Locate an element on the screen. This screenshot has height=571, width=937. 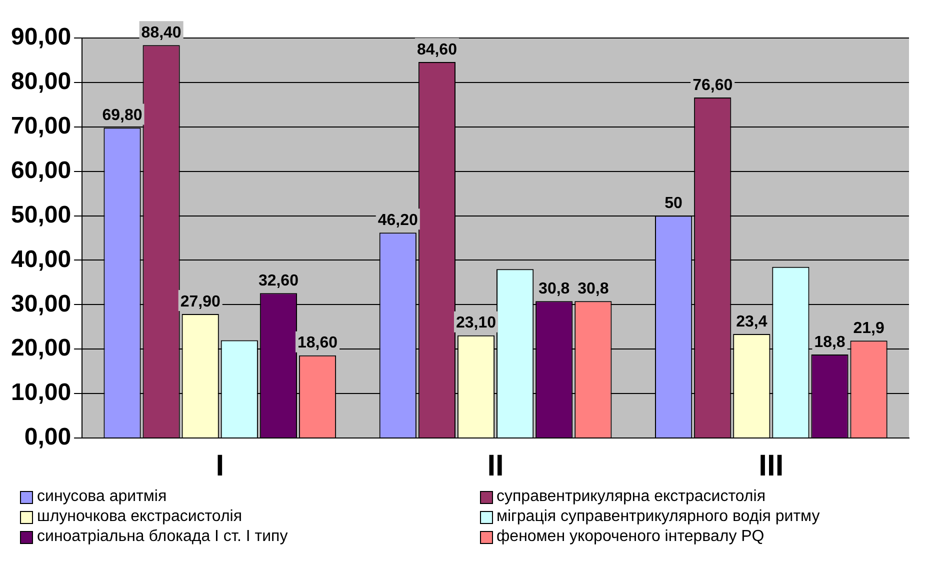
x-tick-label: II is located at coordinates (495, 465).